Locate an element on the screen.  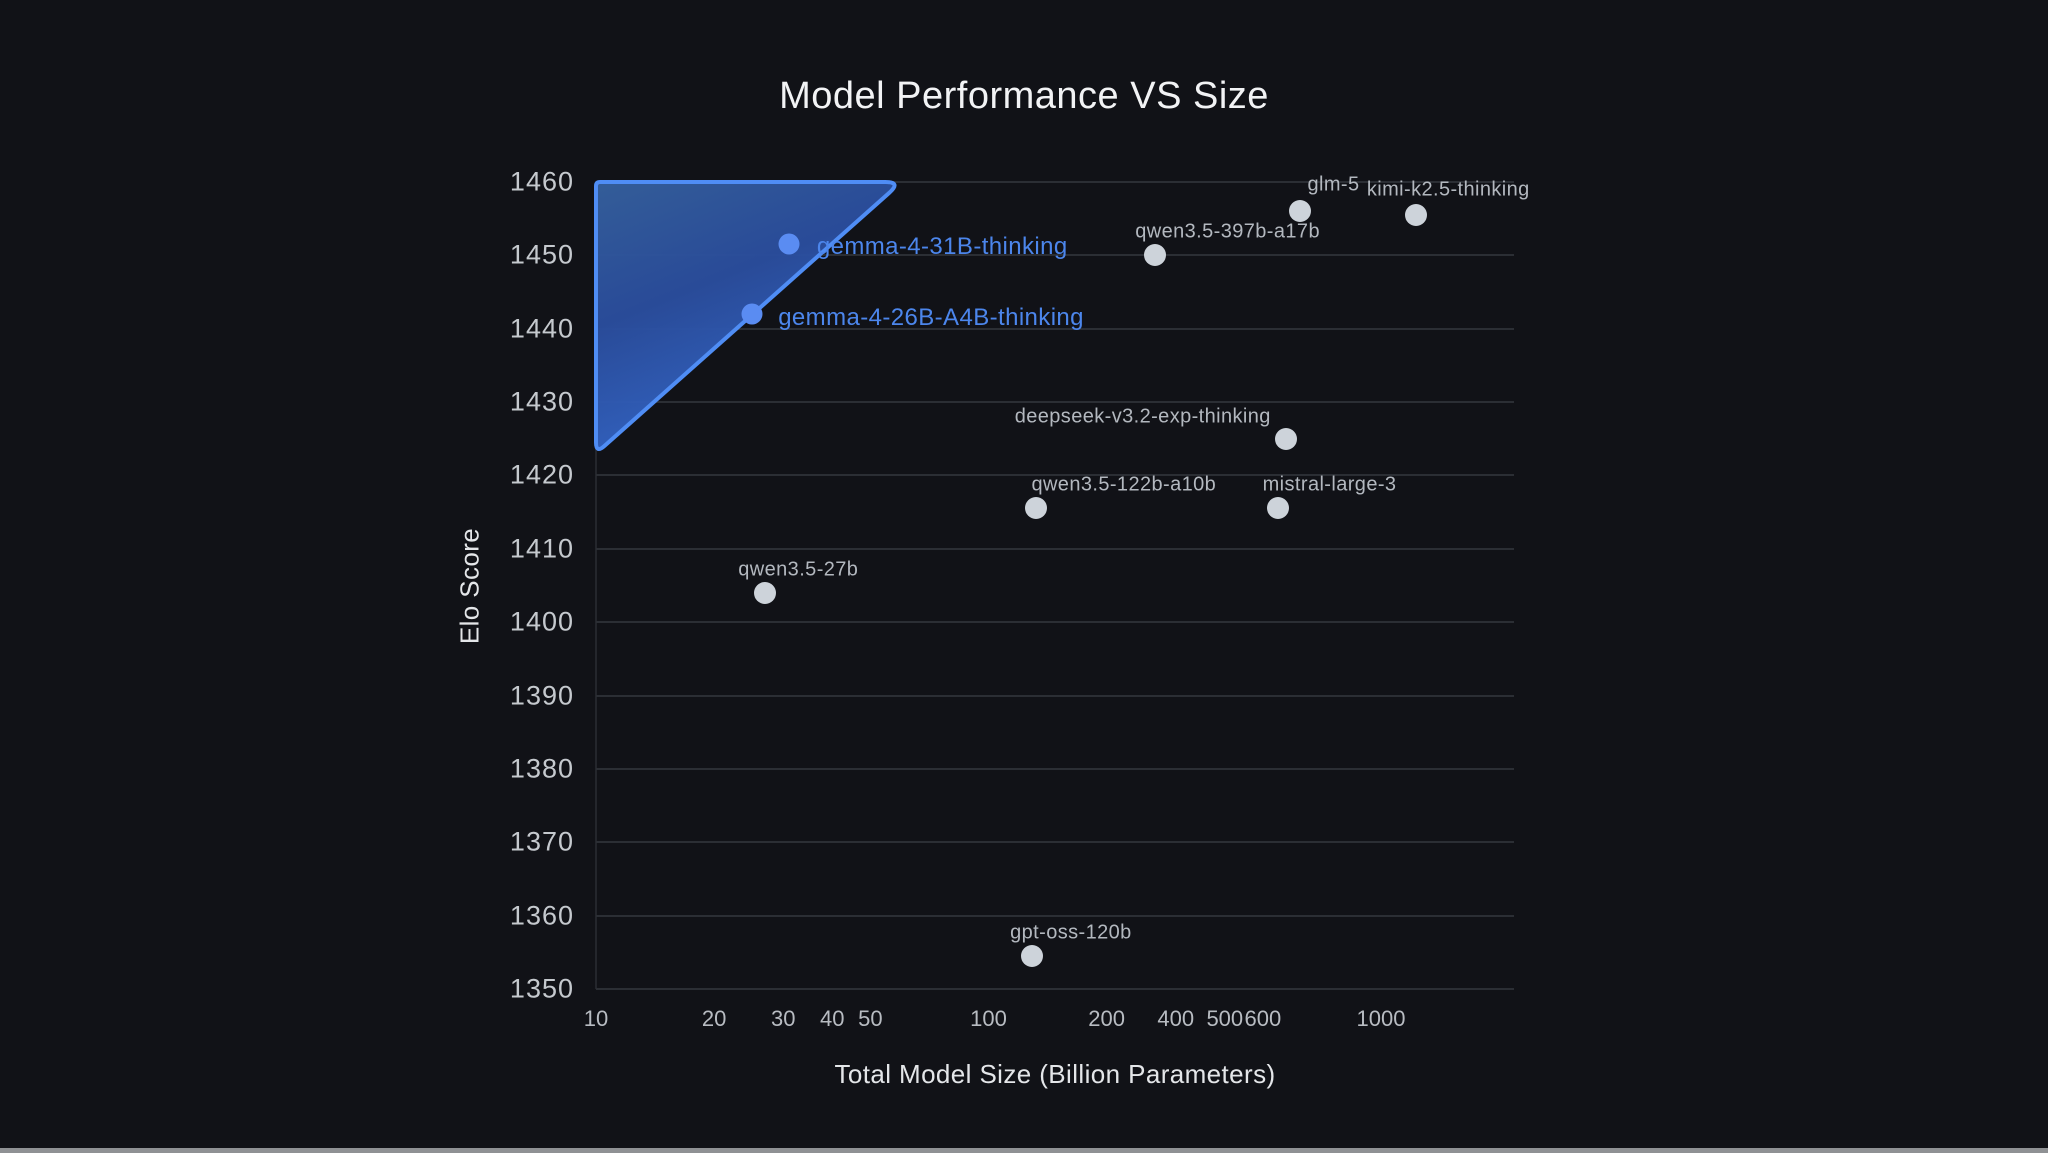
y-tick-label: 1440 is located at coordinates (541, 328).